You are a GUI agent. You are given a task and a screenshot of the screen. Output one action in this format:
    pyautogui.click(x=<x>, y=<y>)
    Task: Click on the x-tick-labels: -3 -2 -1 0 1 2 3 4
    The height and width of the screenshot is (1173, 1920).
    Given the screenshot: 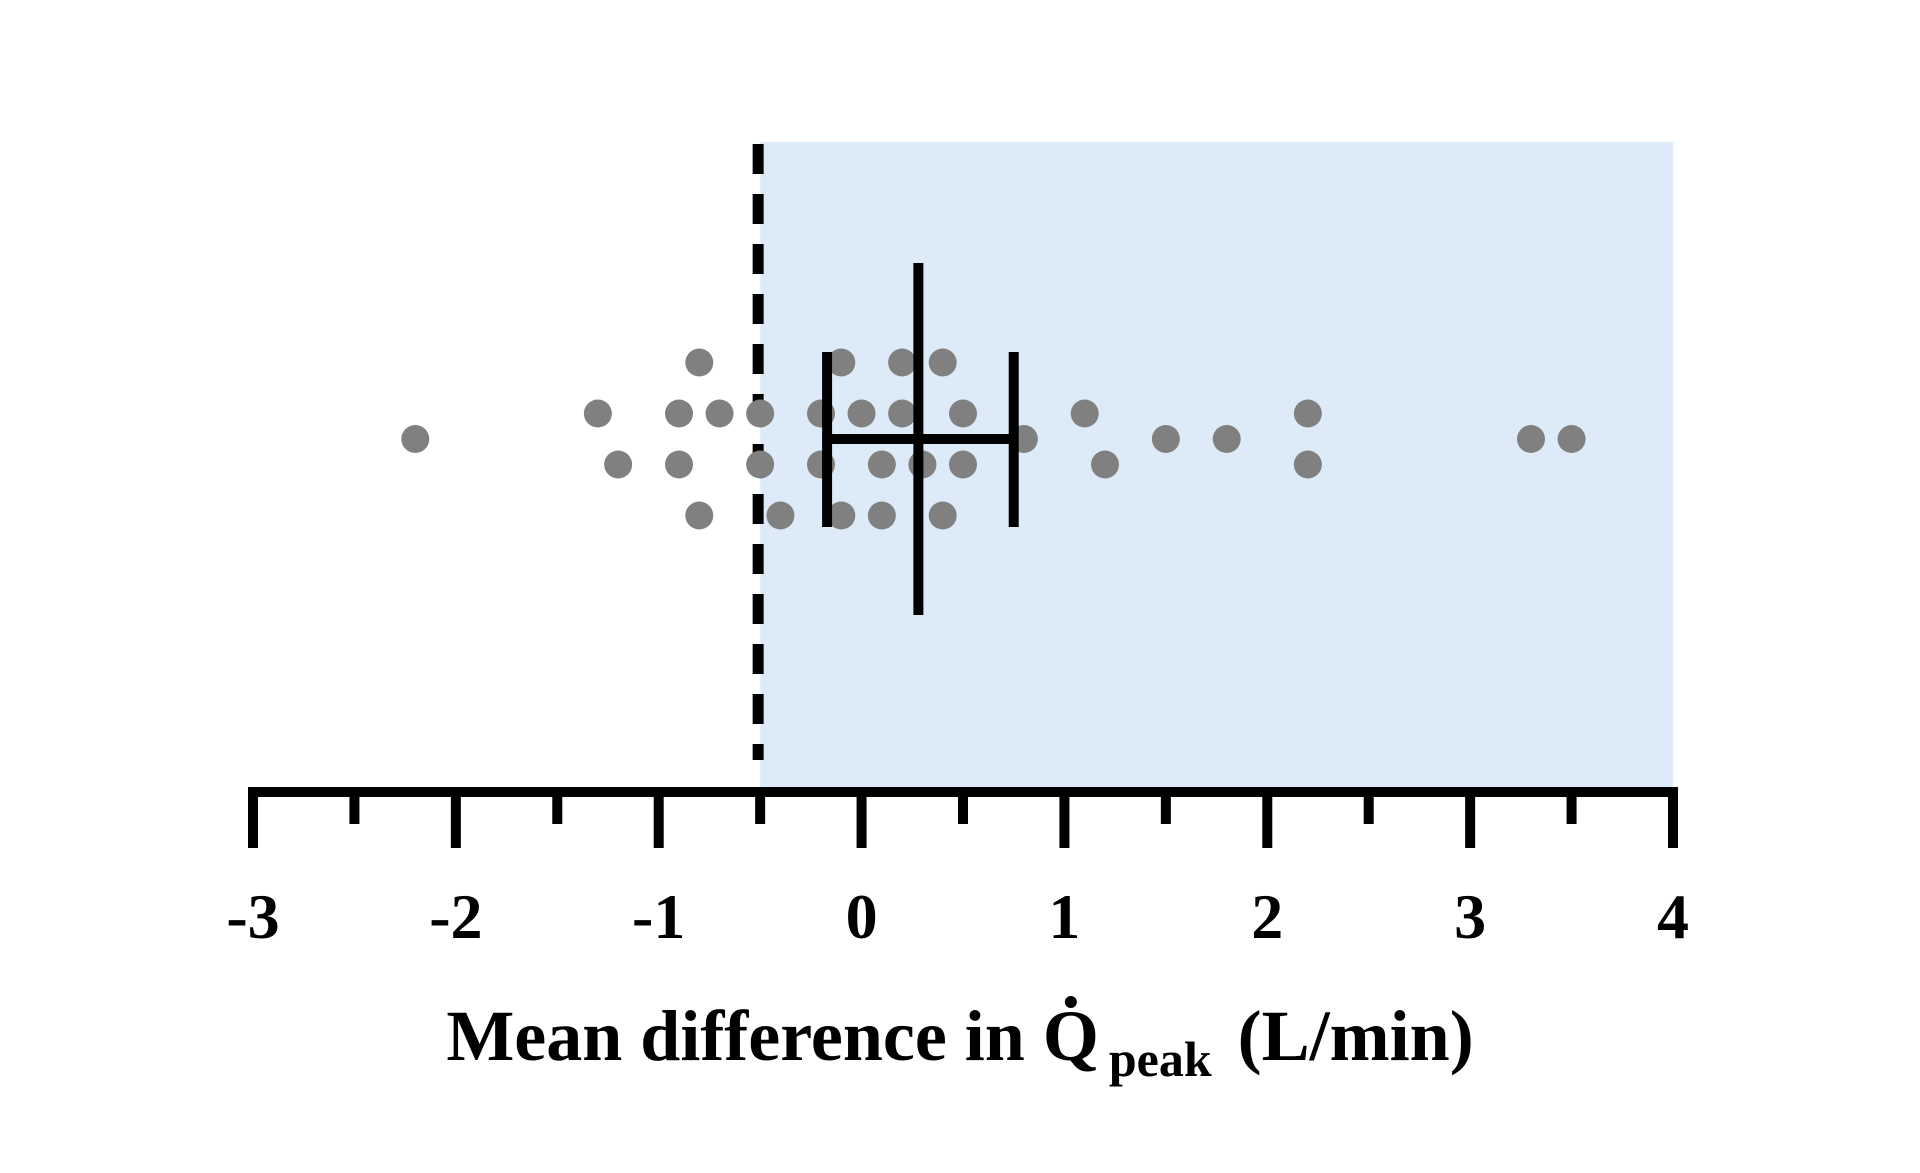 What is the action you would take?
    pyautogui.click(x=957, y=916)
    